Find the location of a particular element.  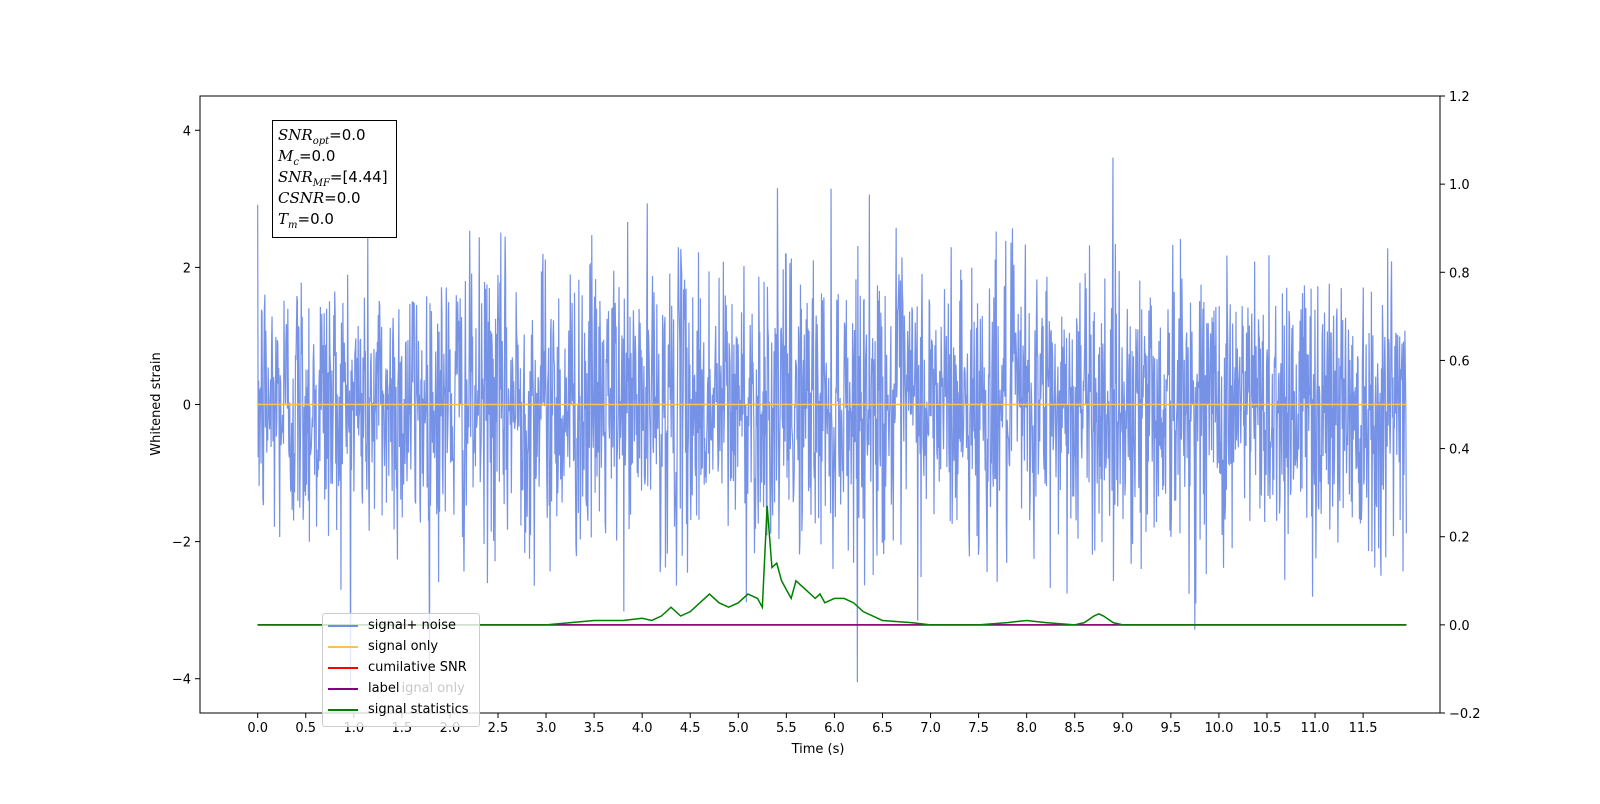

x-tick-label: 5.0 is located at coordinates (738, 728).